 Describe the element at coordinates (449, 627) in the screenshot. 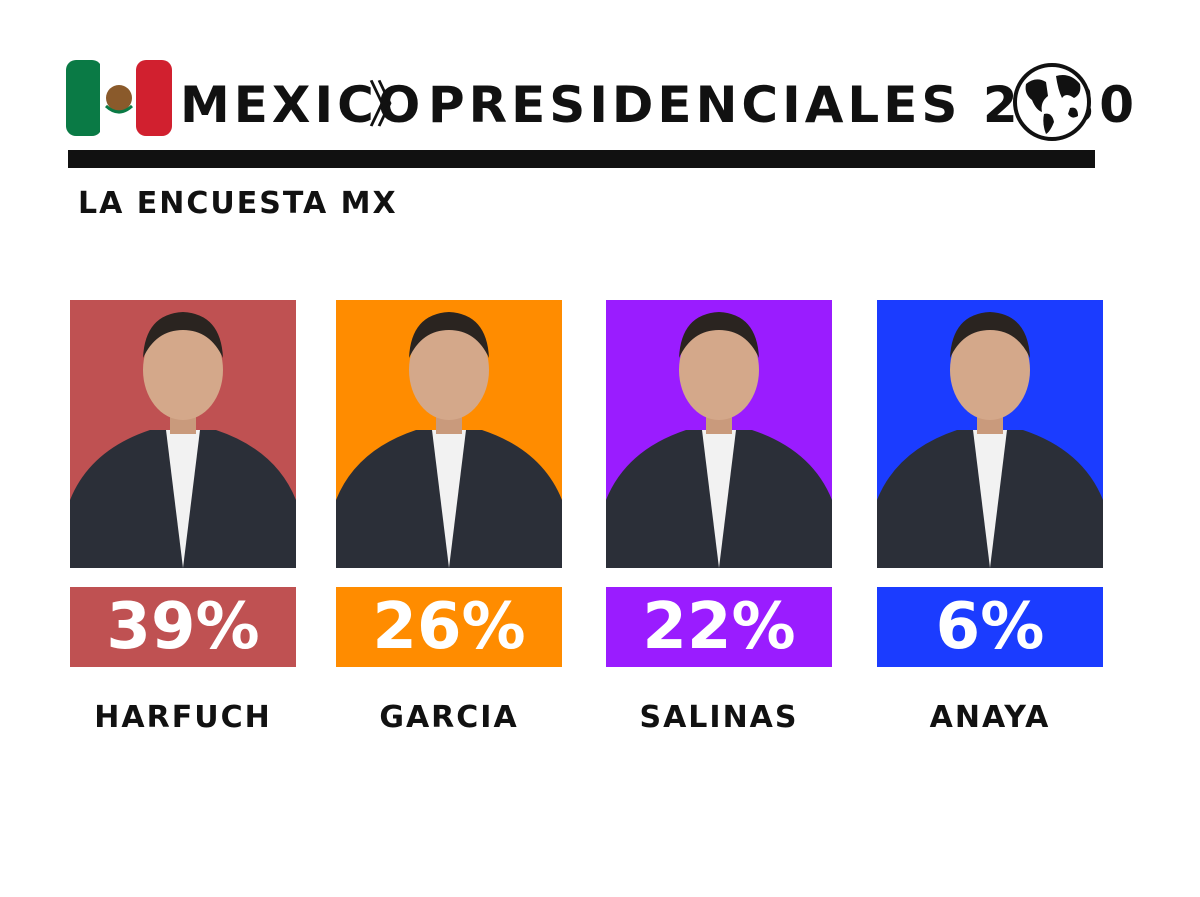

I see `result: 26%` at that location.